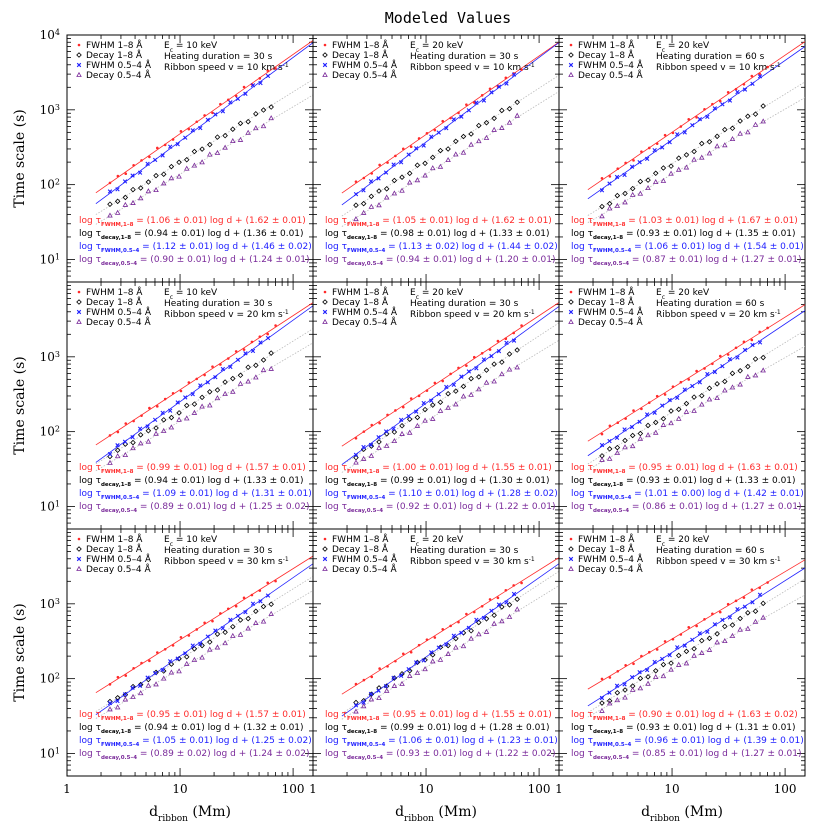 The width and height of the screenshot is (830, 830). I want to click on speed-label: Ribbon speed v = 20 km s-1, so click(226, 315).